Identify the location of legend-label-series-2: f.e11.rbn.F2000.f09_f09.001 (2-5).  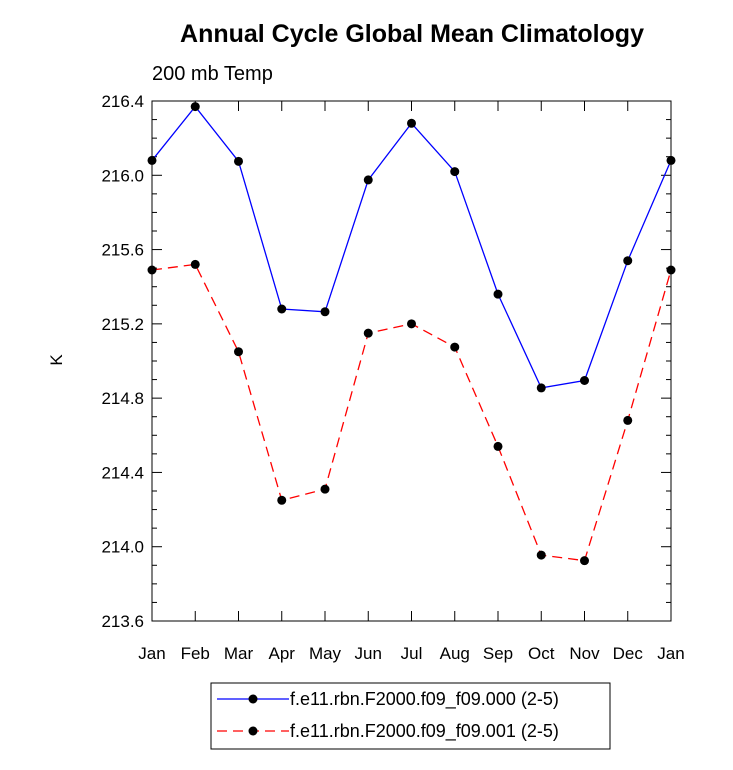
(424, 731).